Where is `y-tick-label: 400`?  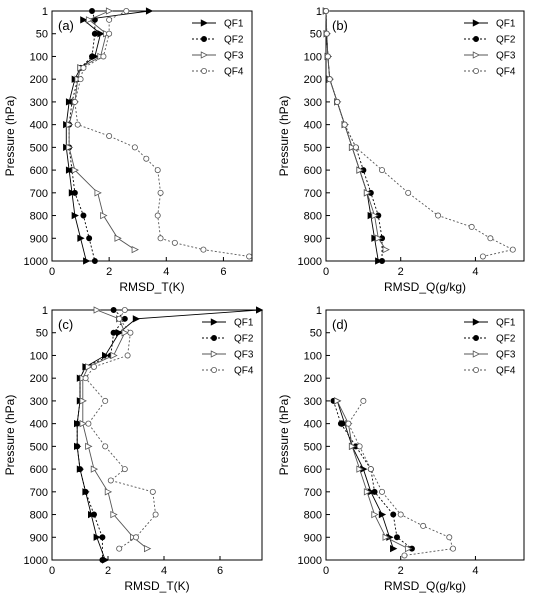
y-tick-label: 400 is located at coordinates (313, 425).